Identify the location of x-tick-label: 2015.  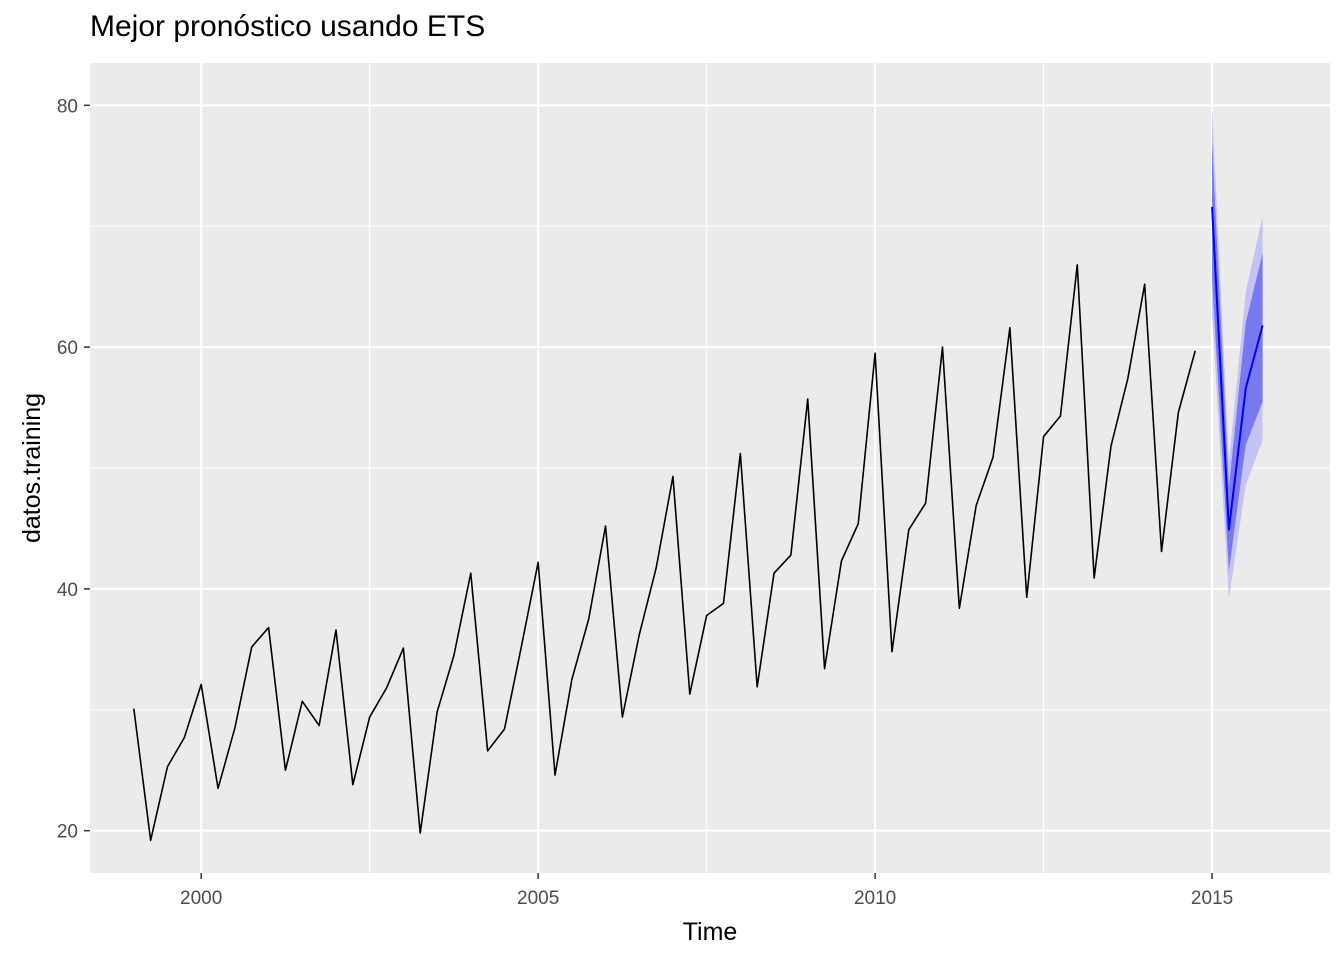
(1212, 898).